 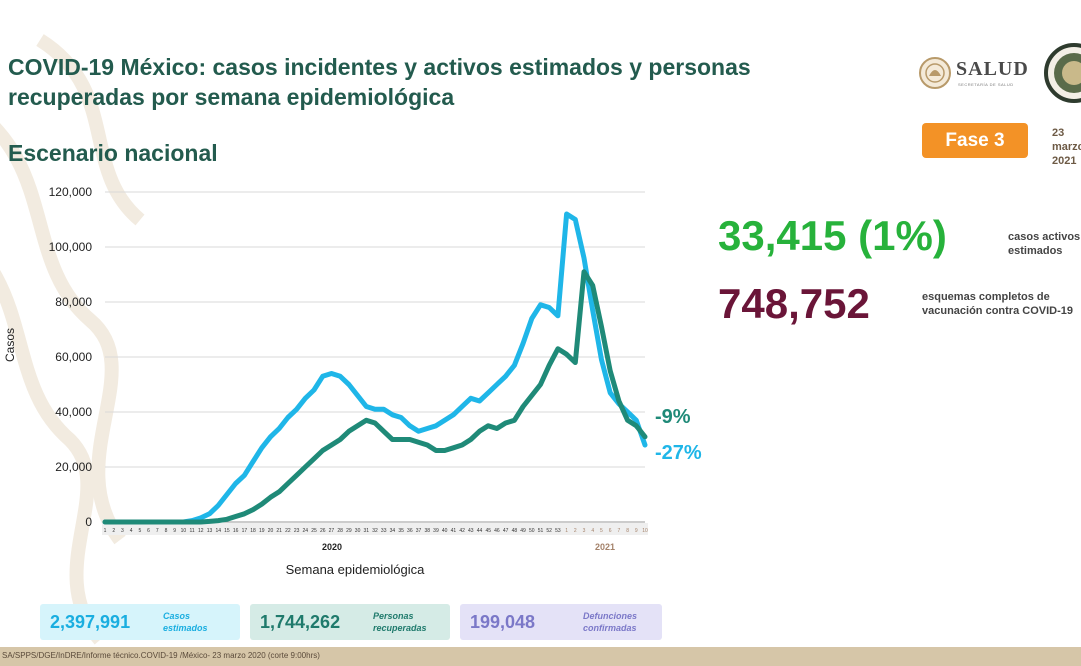 What do you see at coordinates (673, 417) in the screenshot?
I see `series-end-label: -9%` at bounding box center [673, 417].